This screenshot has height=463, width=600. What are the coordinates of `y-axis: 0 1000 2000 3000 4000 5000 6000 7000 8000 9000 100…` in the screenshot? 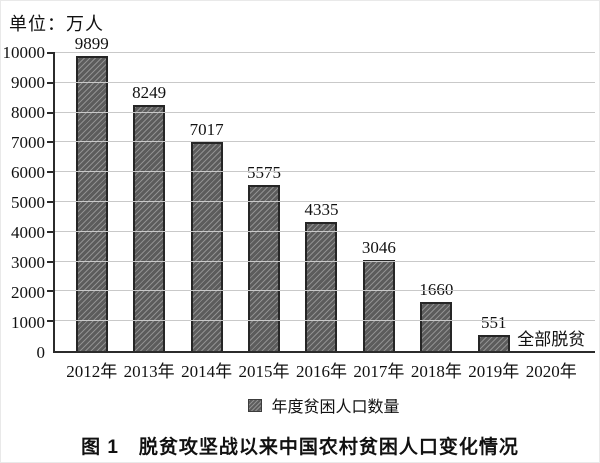 It's located at (23, 203).